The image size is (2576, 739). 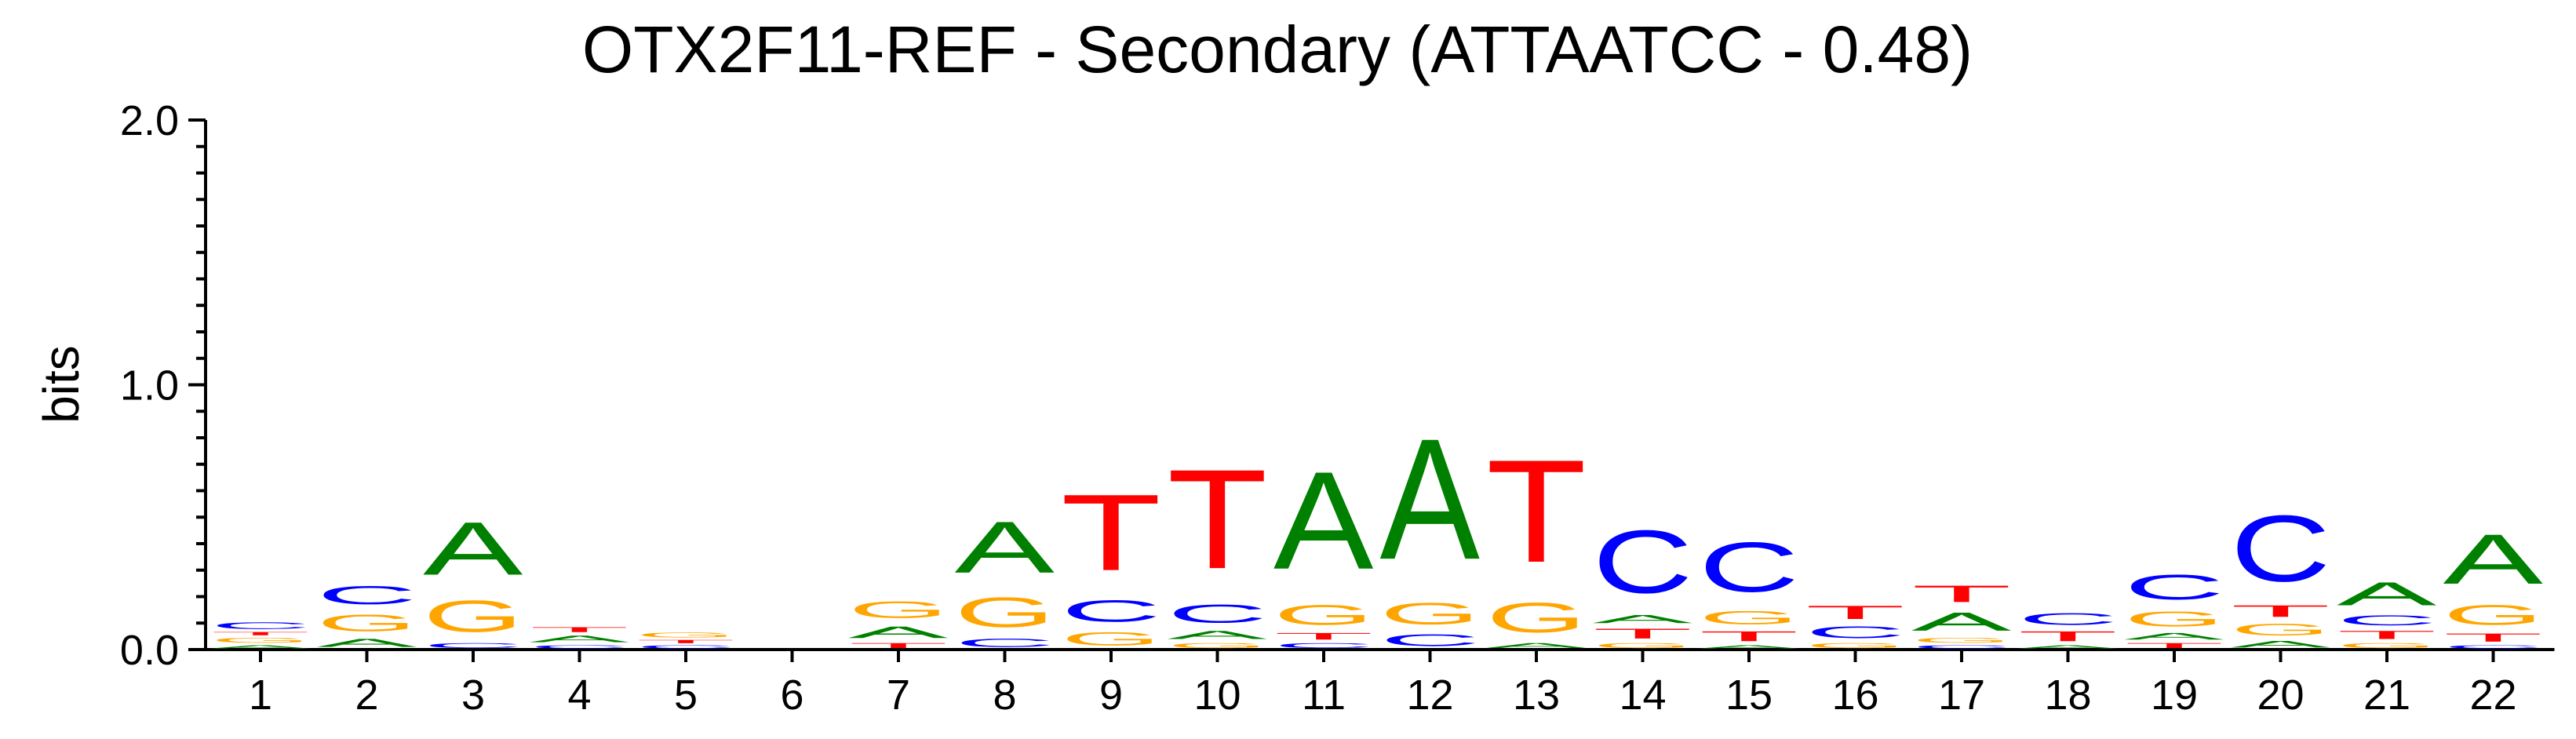 What do you see at coordinates (149, 650) in the screenshot?
I see `y-tick-label: 0.0` at bounding box center [149, 650].